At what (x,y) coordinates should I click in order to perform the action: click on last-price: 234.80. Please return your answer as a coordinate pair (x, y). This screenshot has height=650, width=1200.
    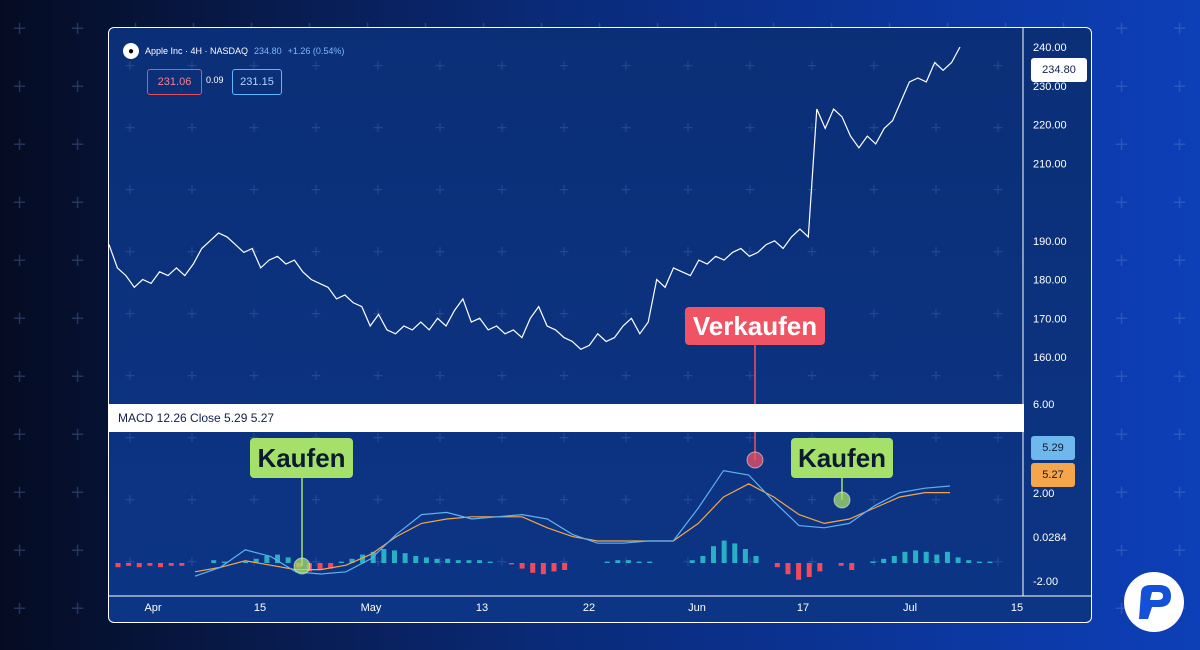
    Looking at the image, I should click on (268, 51).